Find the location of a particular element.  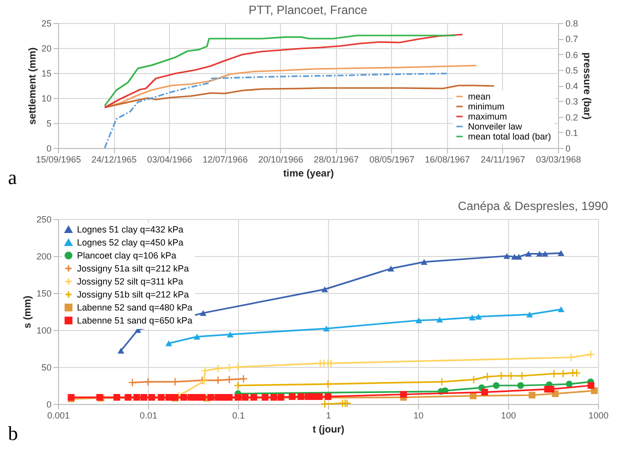

legend-label: maximum is located at coordinates (488, 117).